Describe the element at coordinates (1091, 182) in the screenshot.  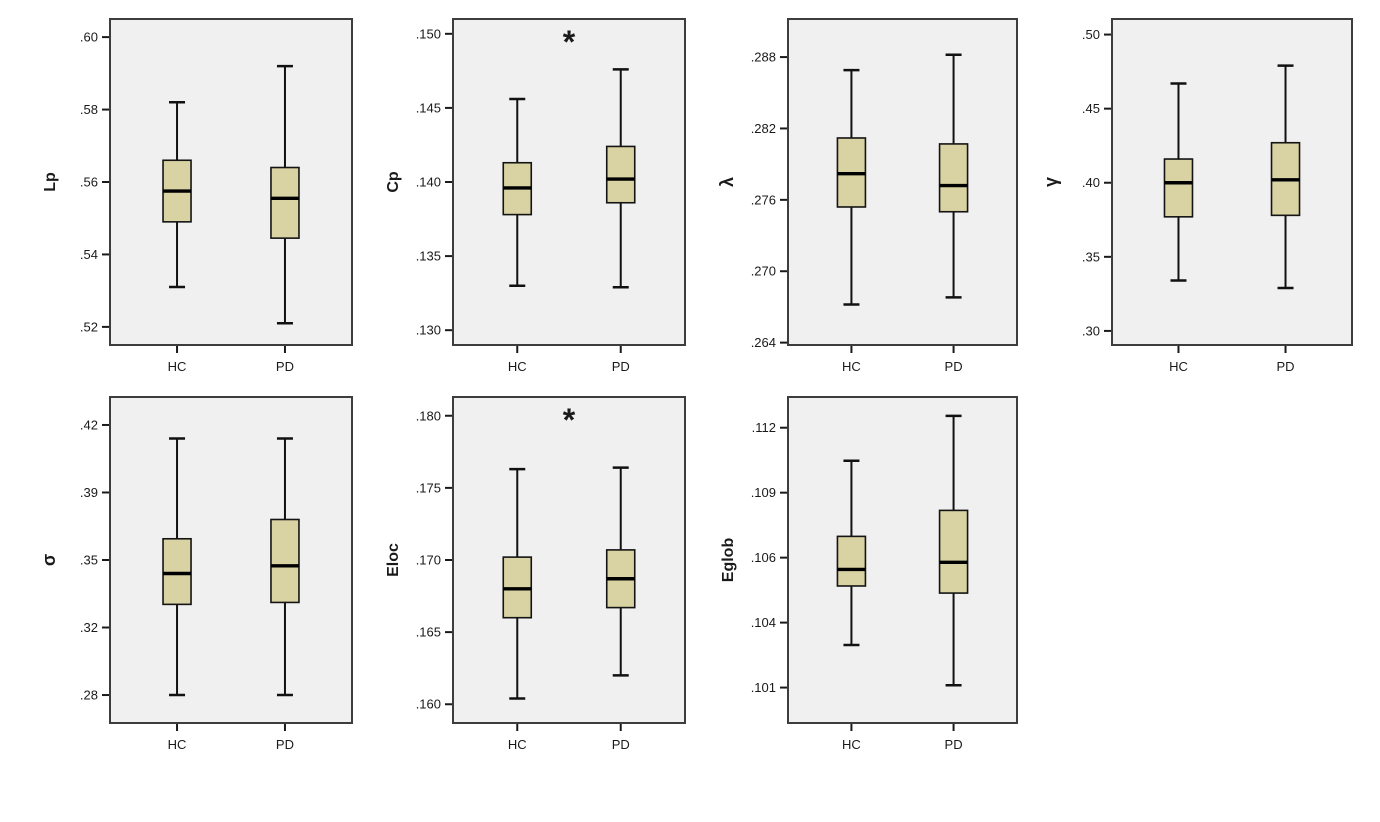
I see `y-tick-label: .40` at that location.